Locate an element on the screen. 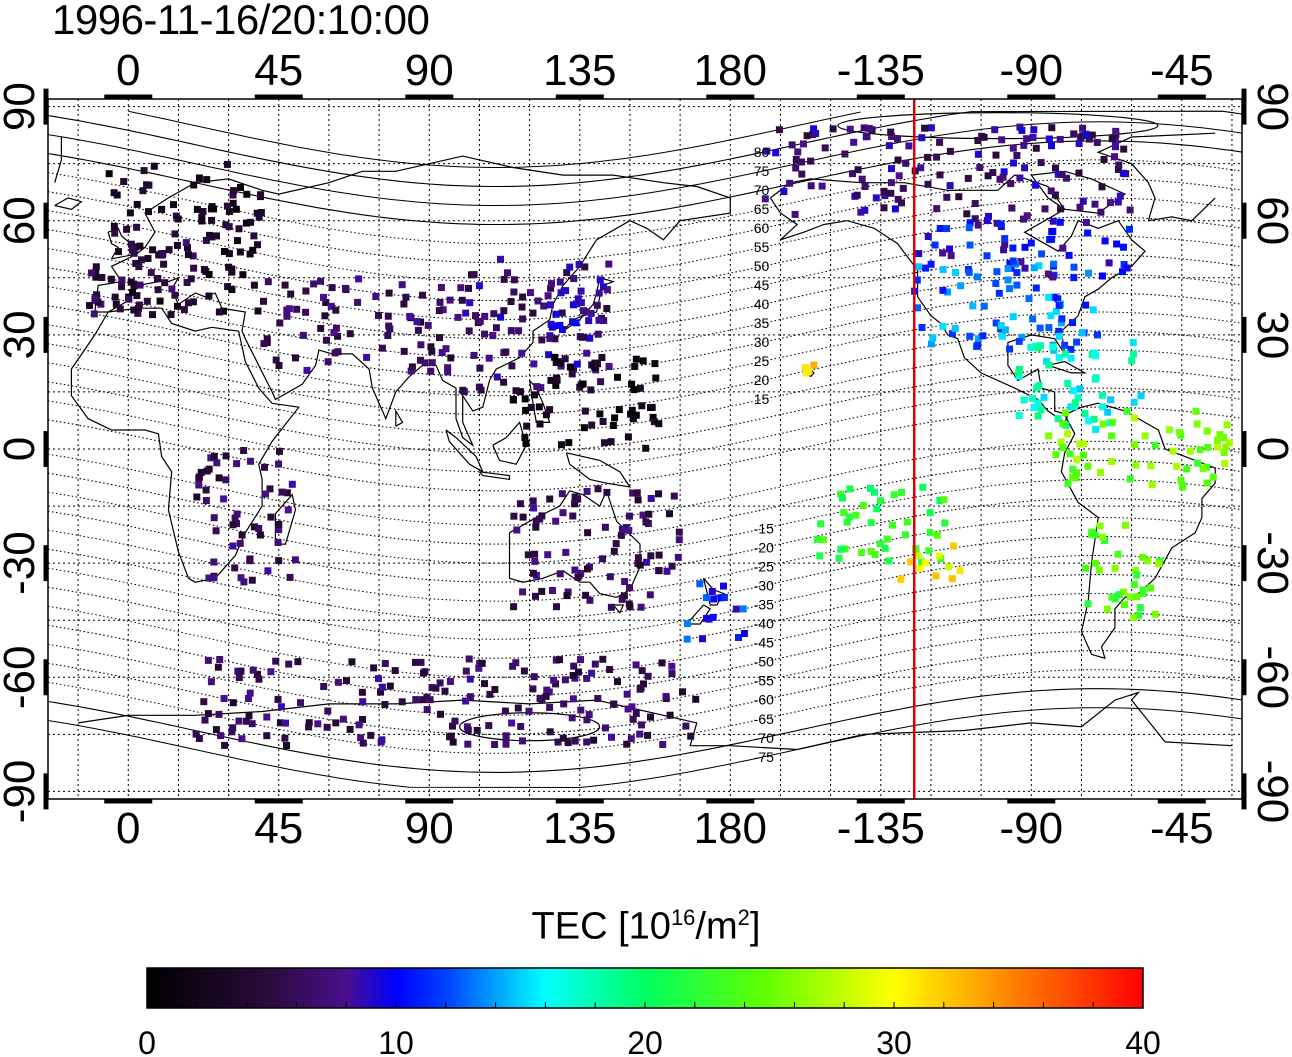 The image size is (1292, 1057). magnetic-latitude-label: -45 is located at coordinates (764, 643).